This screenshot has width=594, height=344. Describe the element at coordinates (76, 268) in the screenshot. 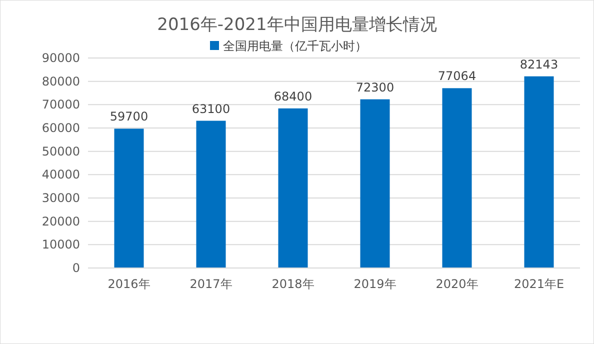

I see `y-tick-label: 0` at that location.